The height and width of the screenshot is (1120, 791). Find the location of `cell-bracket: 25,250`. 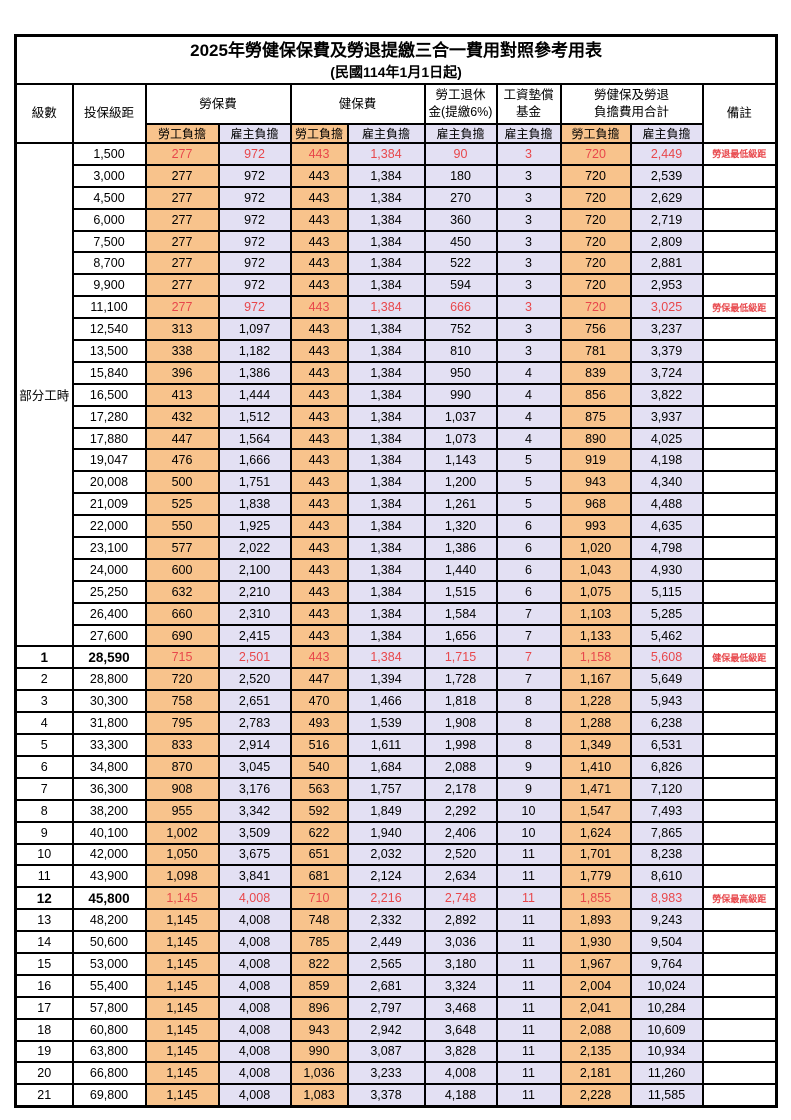

cell-bracket: 25,250 is located at coordinates (109, 591).